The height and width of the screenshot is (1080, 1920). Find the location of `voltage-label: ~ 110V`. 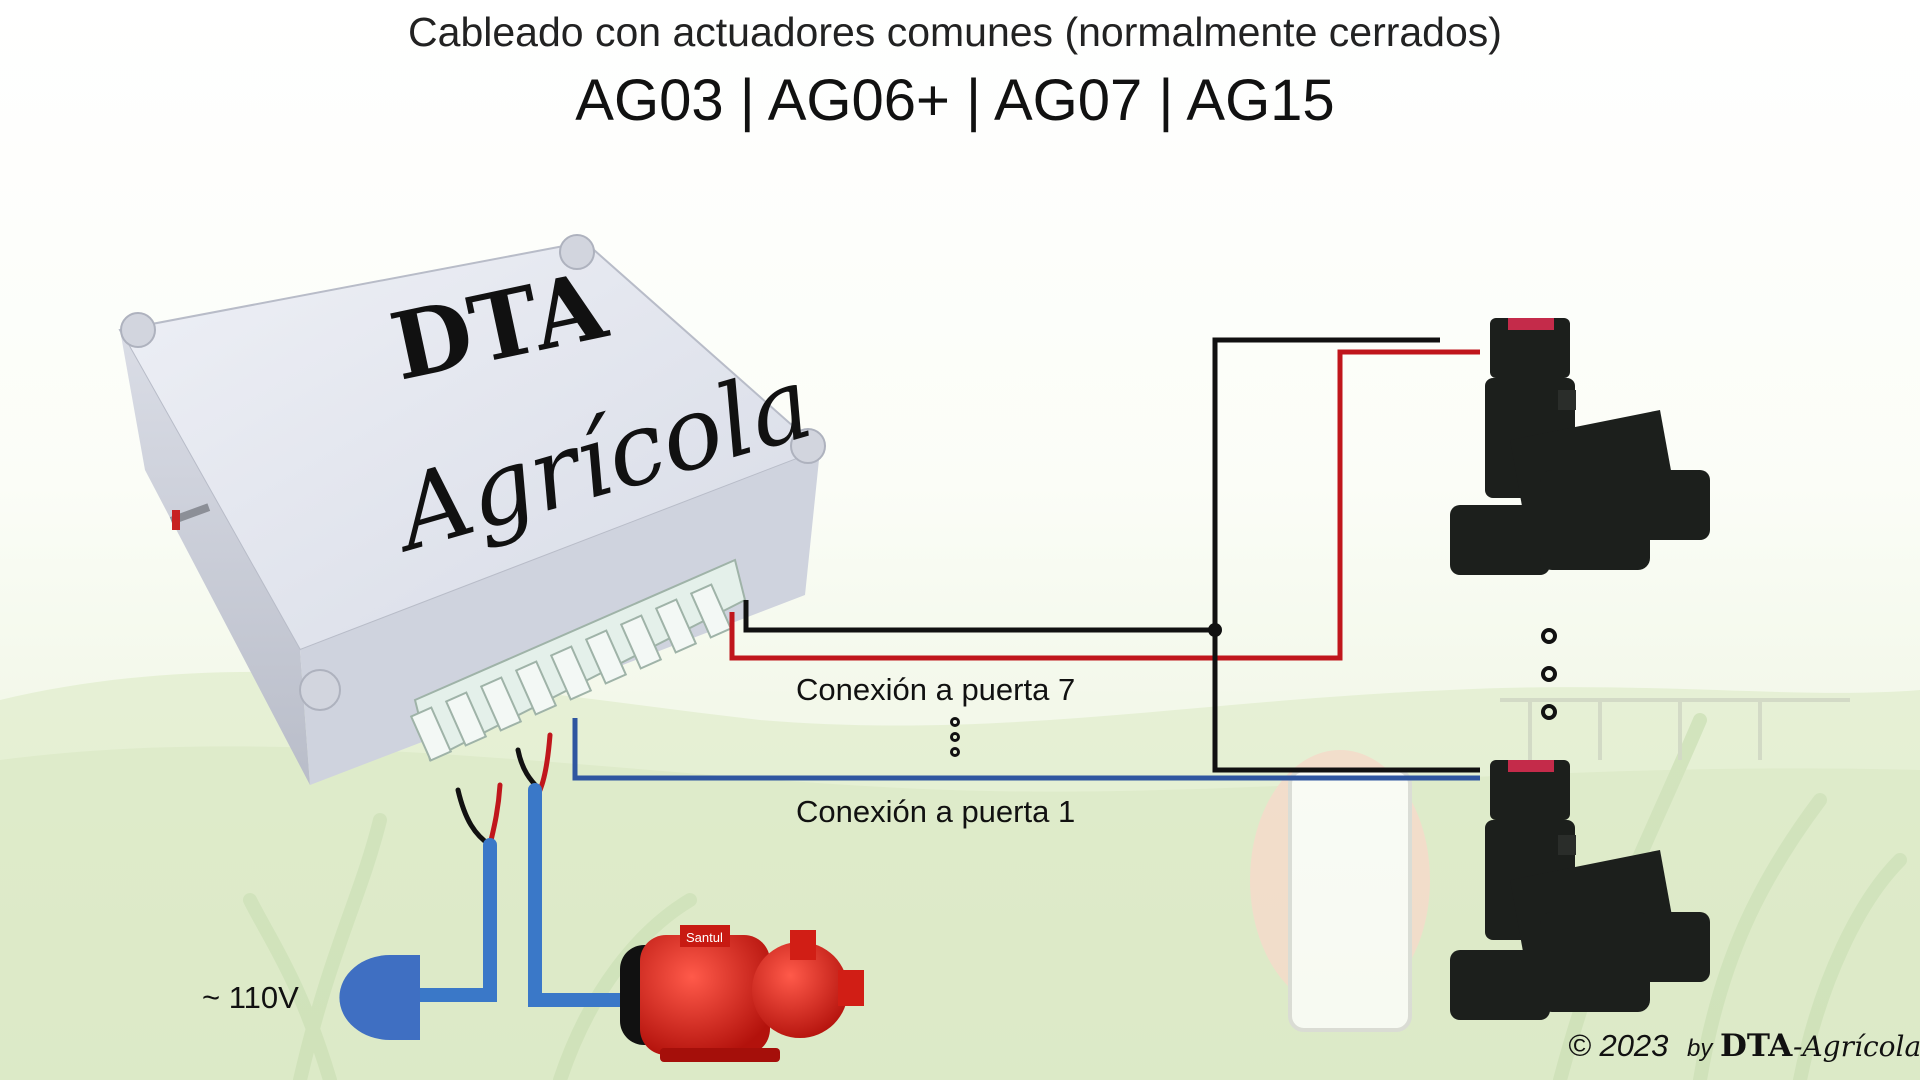

voltage-label: ~ 110V is located at coordinates (250, 997).